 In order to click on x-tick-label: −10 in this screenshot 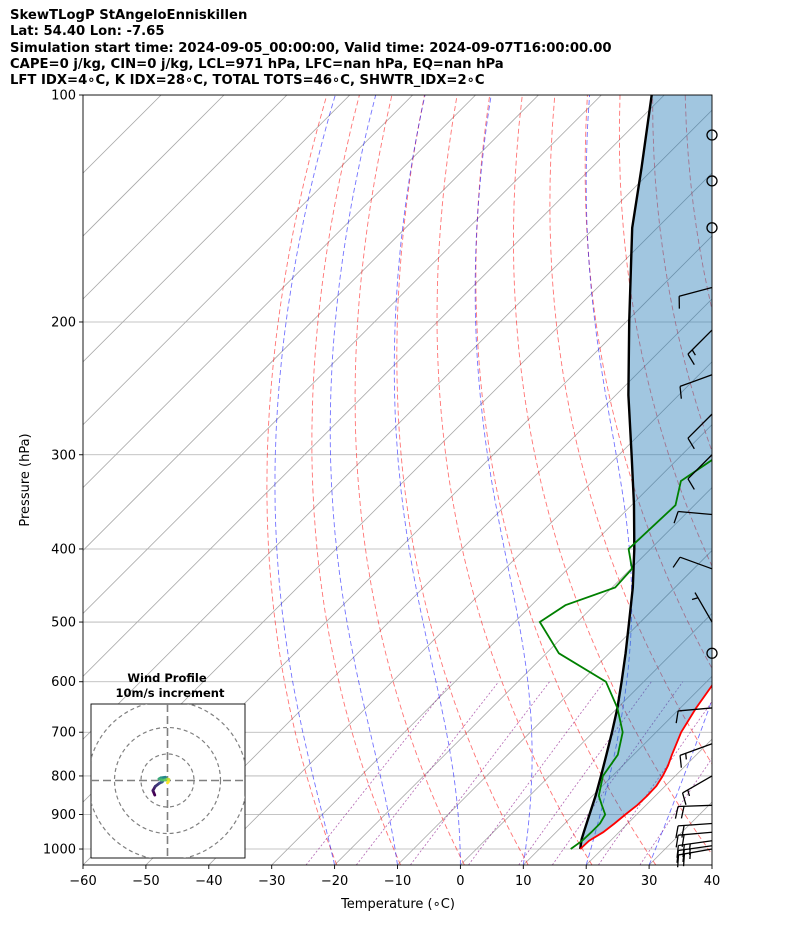, I will do `click(397, 881)`.